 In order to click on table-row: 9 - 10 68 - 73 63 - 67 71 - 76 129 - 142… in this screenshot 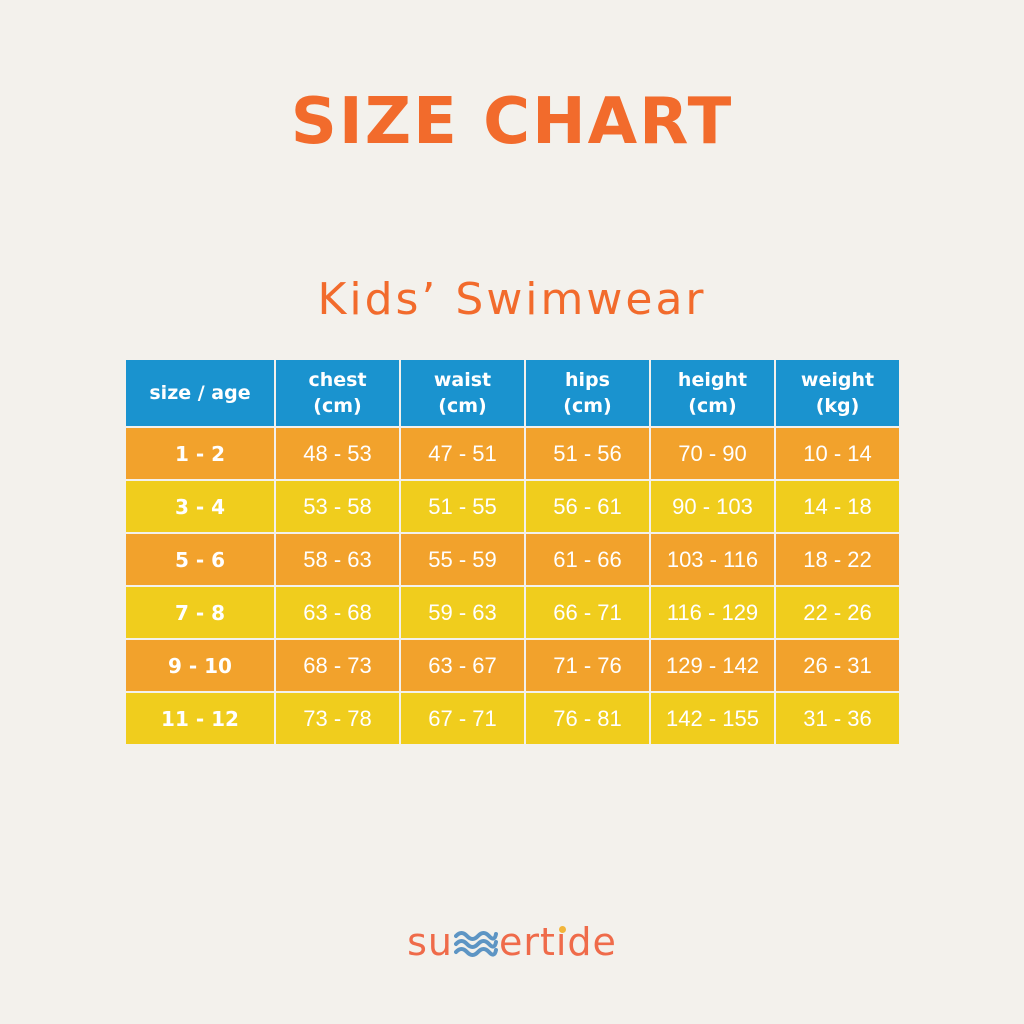, I will do `click(512, 665)`.